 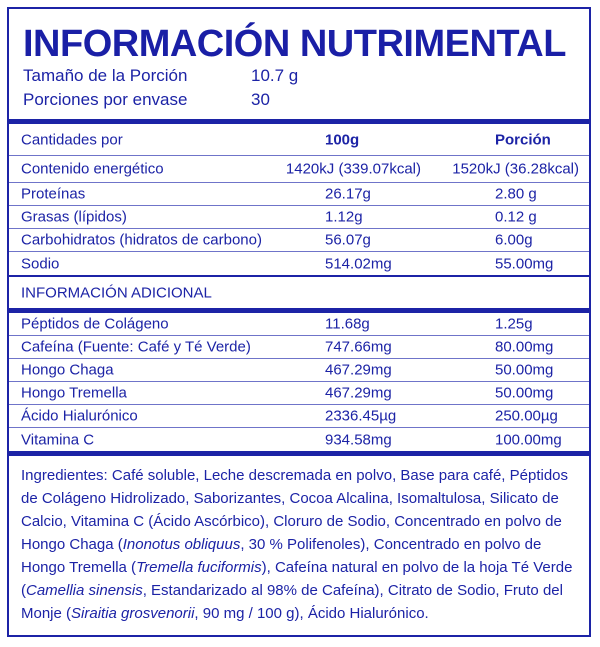 What do you see at coordinates (199, 567) in the screenshot?
I see `ingredients-species: Tremella fuciformis` at bounding box center [199, 567].